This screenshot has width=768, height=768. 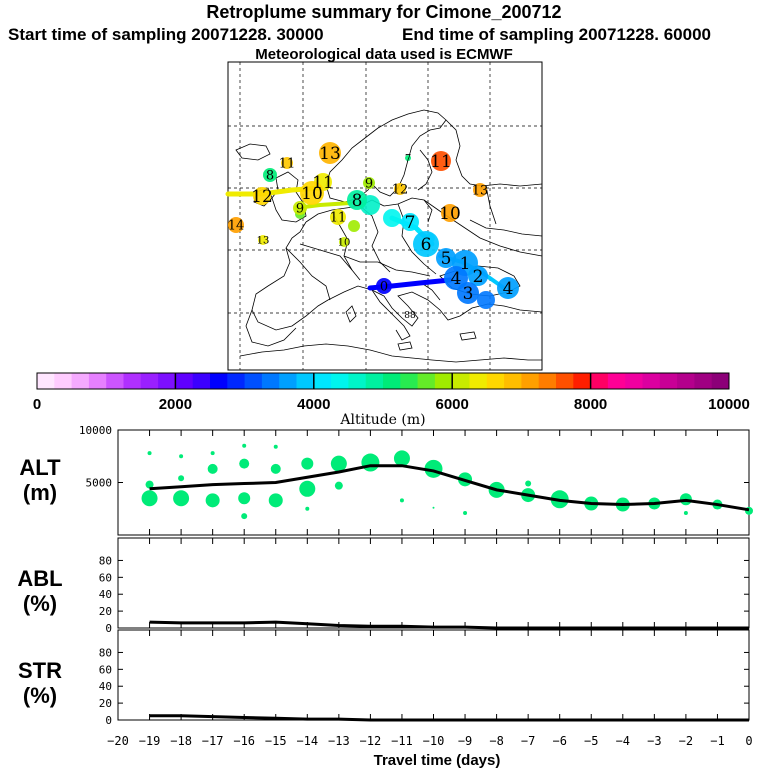 I want to click on day-label: 8, so click(x=357, y=201).